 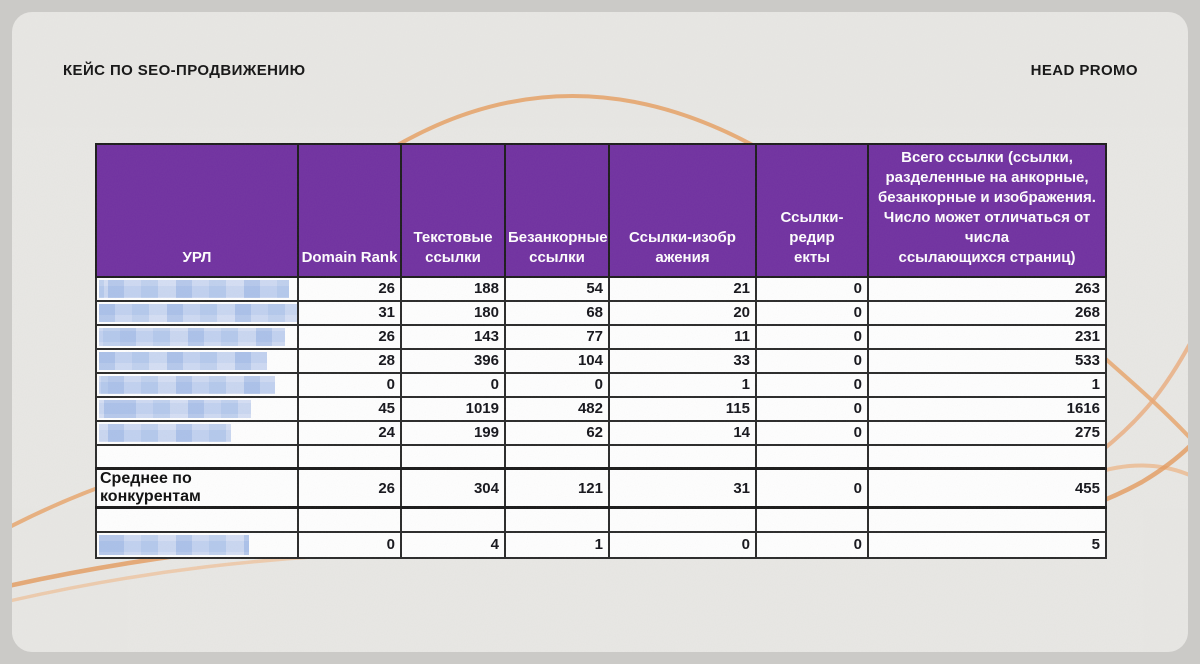 What do you see at coordinates (682, 408) in the screenshot?
I see `value-cell: 115` at bounding box center [682, 408].